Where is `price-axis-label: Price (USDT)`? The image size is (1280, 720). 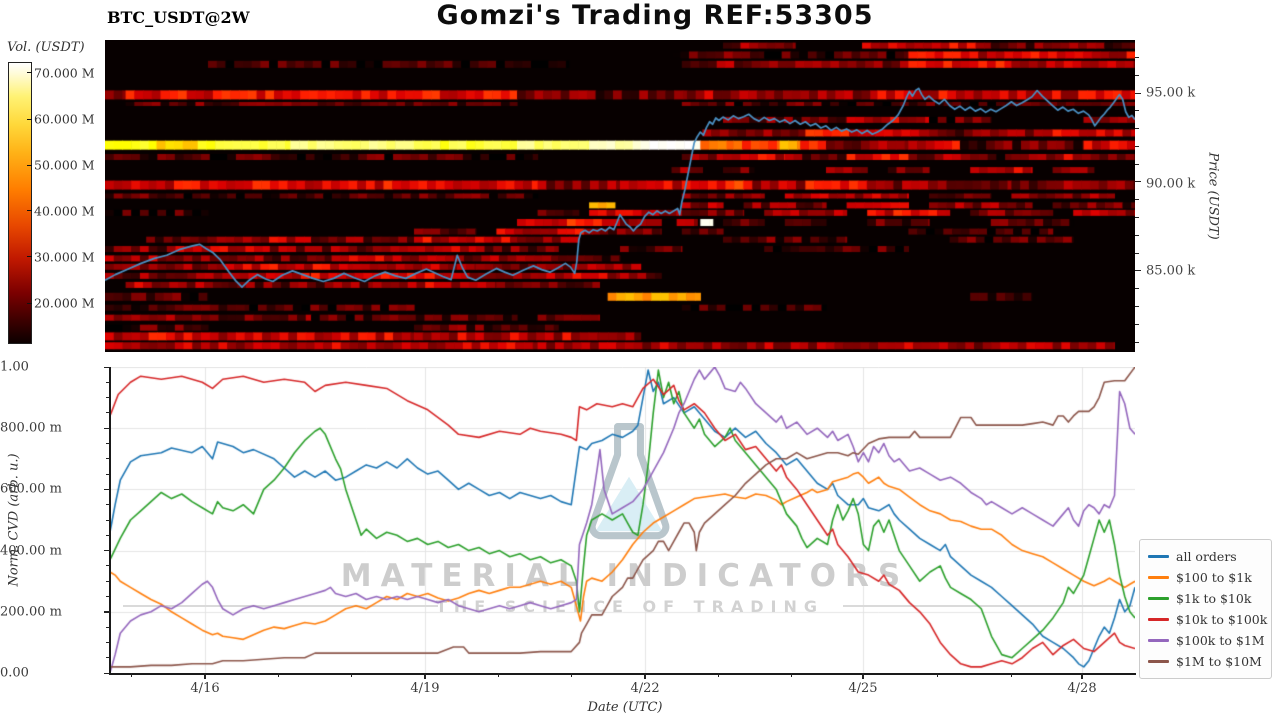
price-axis-label: Price (USDT) is located at coordinates (1213, 196).